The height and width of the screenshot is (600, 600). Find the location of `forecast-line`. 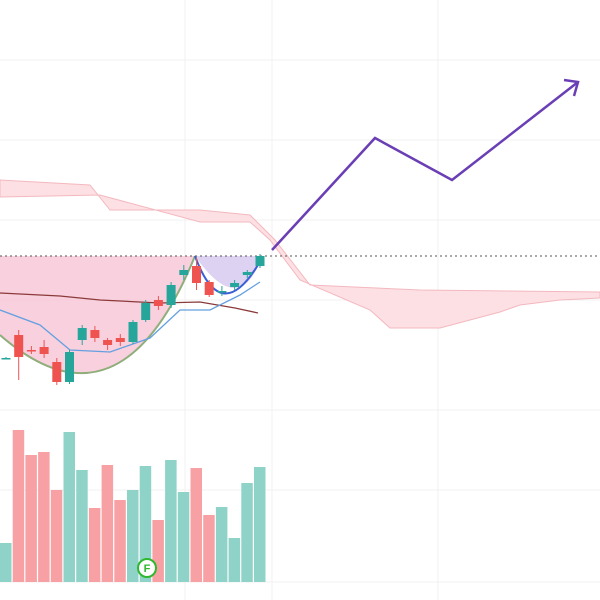

forecast-line is located at coordinates (425, 166).